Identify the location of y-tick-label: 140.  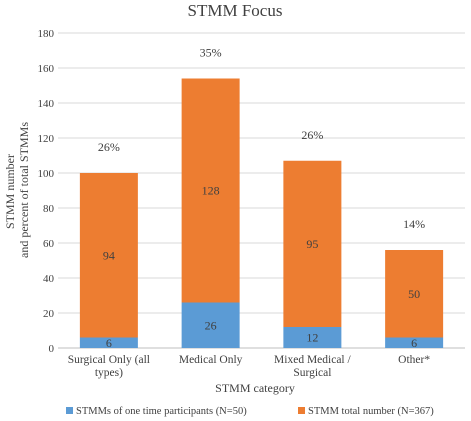
(46, 104).